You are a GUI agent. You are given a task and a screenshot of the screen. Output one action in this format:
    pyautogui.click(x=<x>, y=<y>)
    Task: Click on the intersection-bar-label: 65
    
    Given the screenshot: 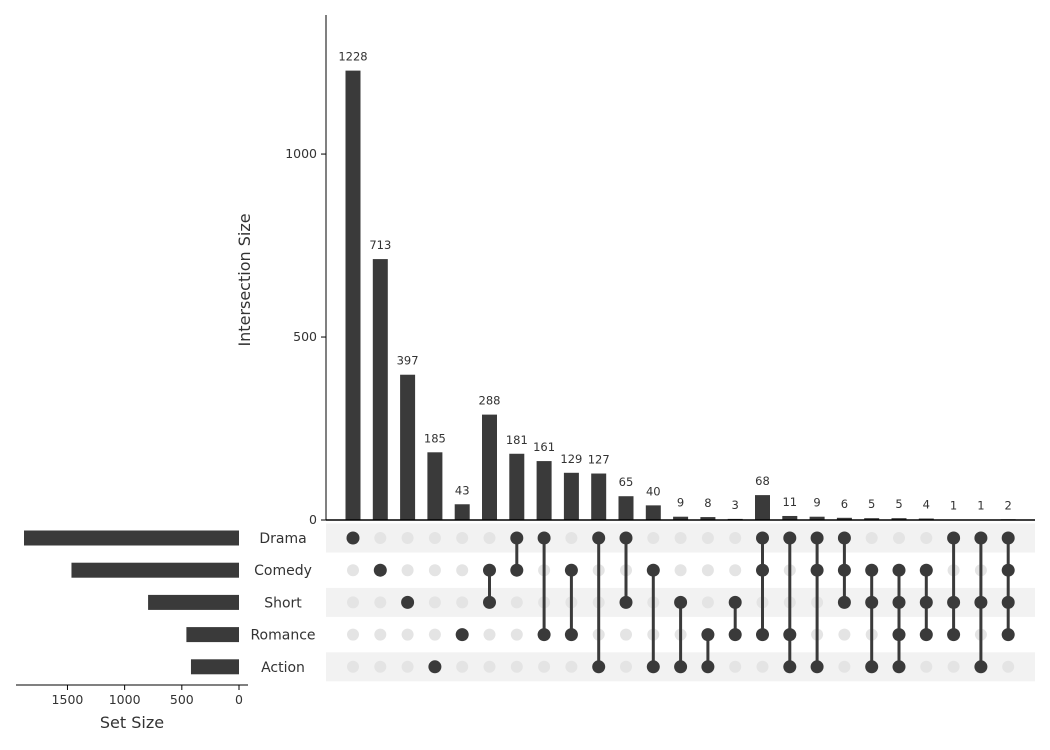 What is the action you would take?
    pyautogui.click(x=626, y=482)
    